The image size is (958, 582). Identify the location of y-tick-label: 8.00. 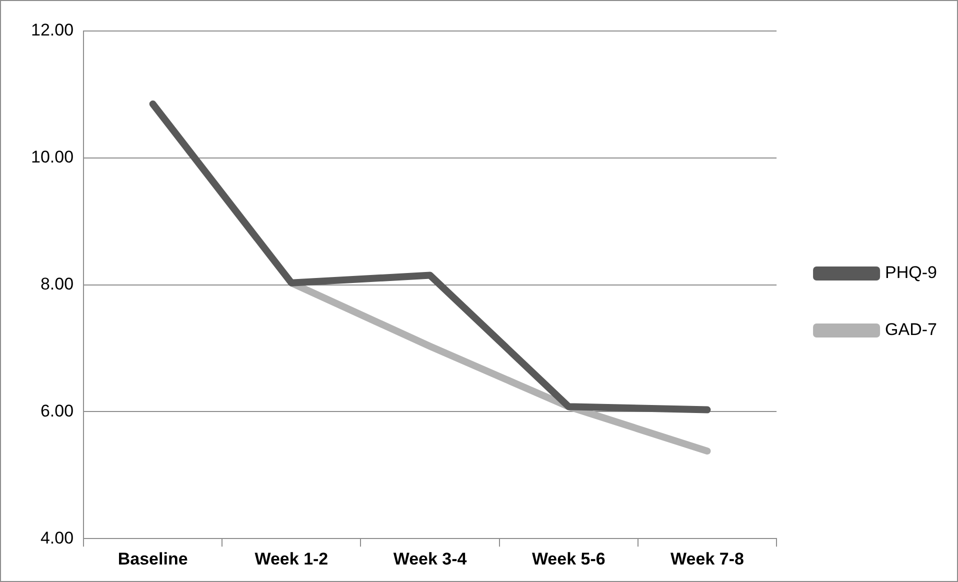
(57, 284).